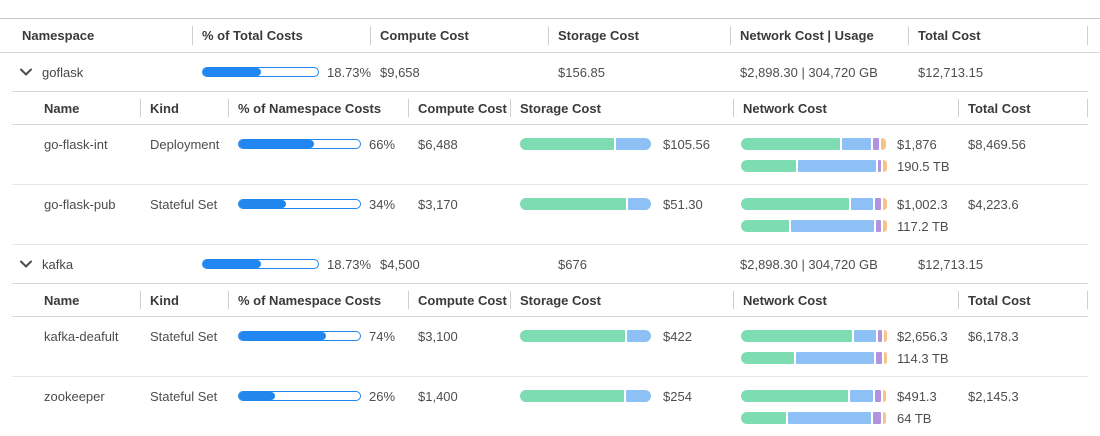 The image size is (1100, 436). I want to click on compute-cost-value: $9,658, so click(400, 72).